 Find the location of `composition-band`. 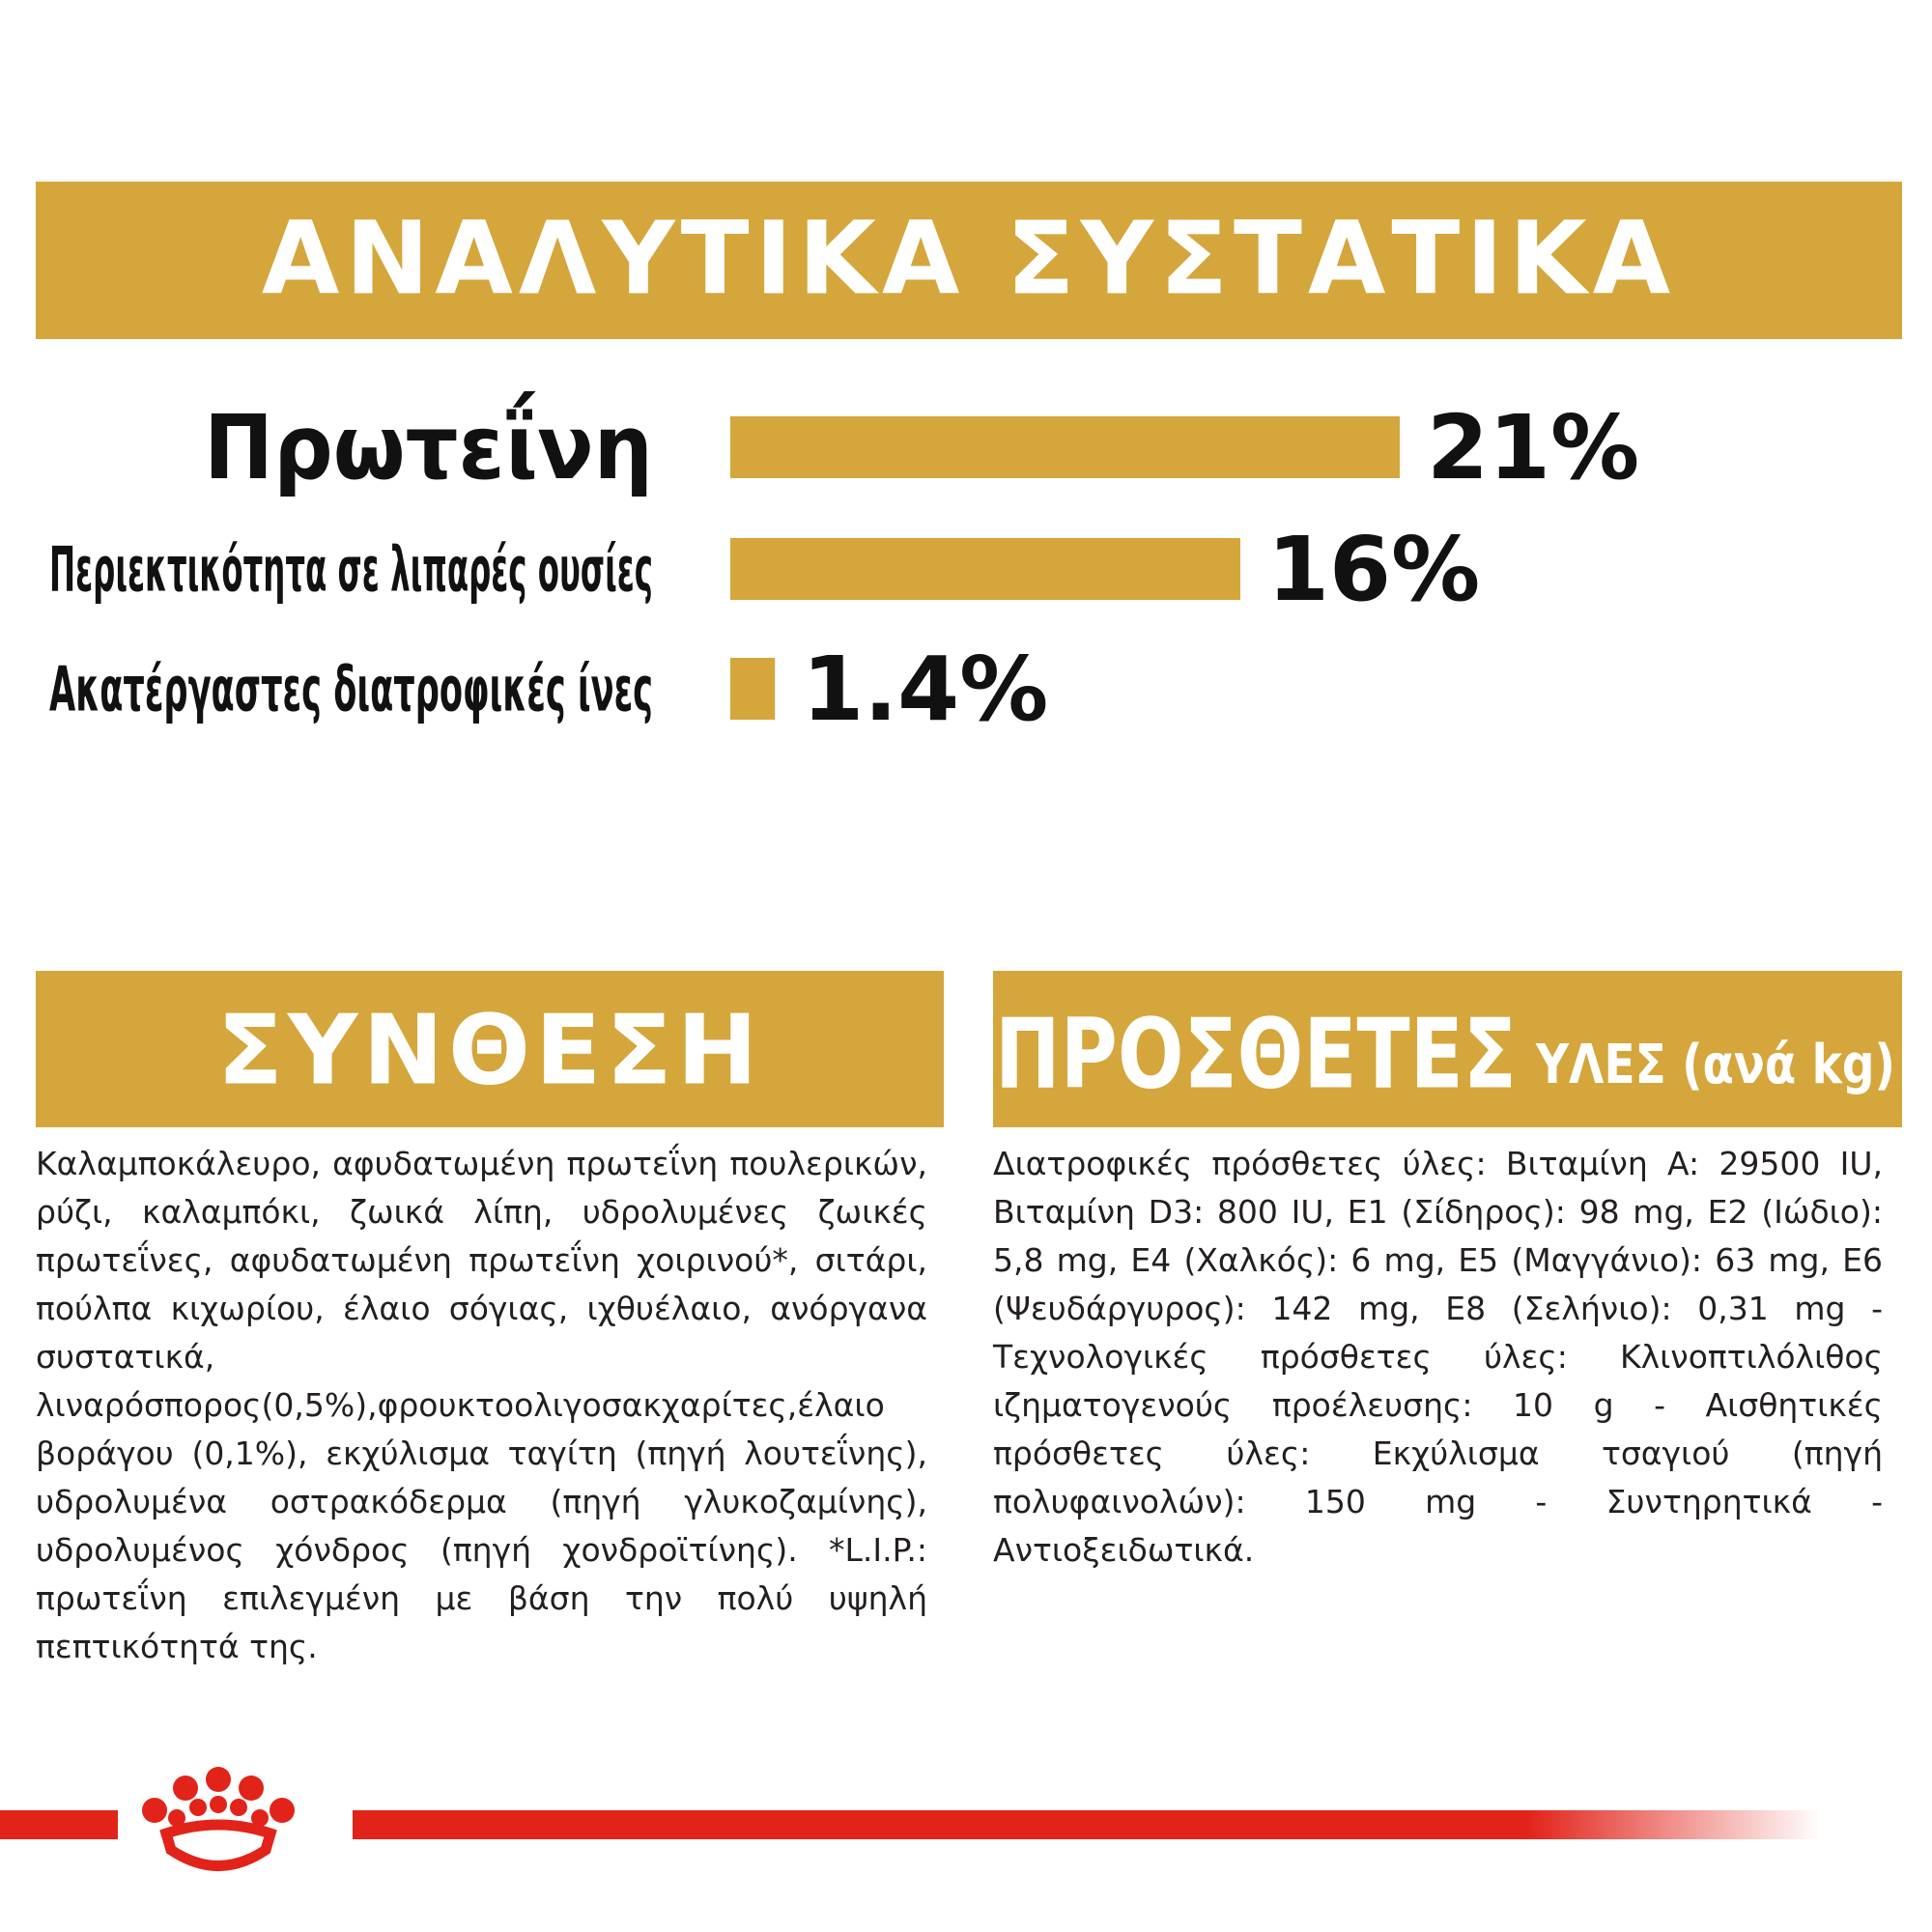

composition-band is located at coordinates (490, 1049).